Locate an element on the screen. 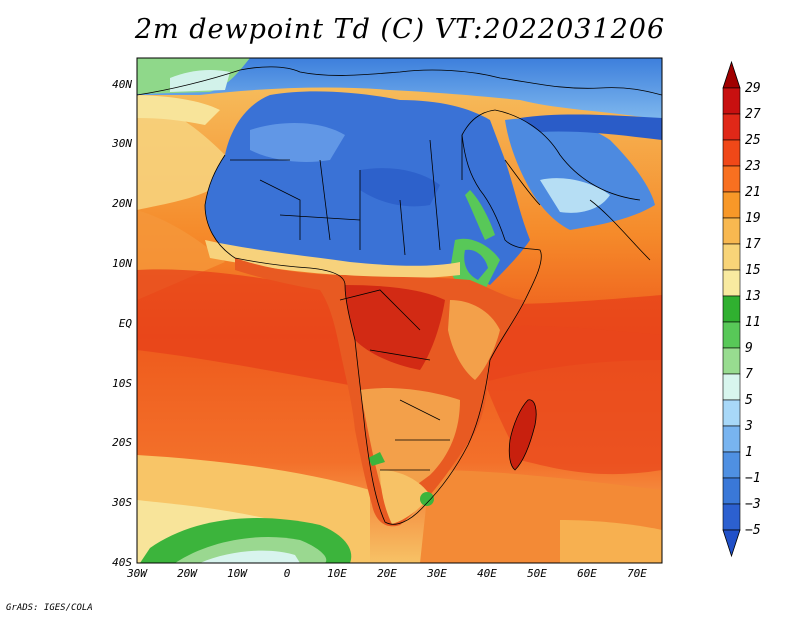 This screenshot has width=800, height=618. lat-tick-label: 10N is located at coordinates (122, 263).